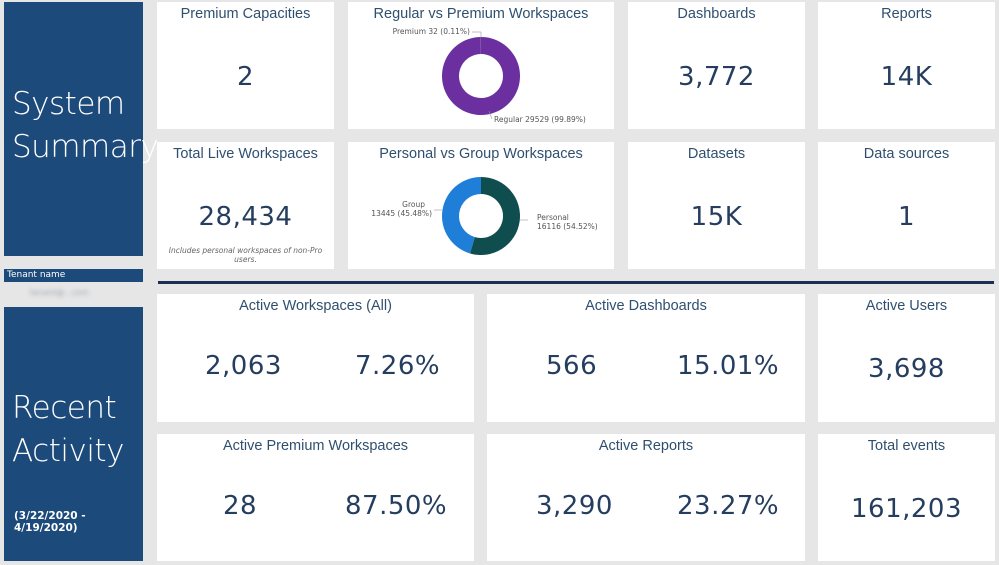 Image resolution: width=999 pixels, height=565 pixels. I want to click on total-events-card: Total events 161,203, so click(906, 497).